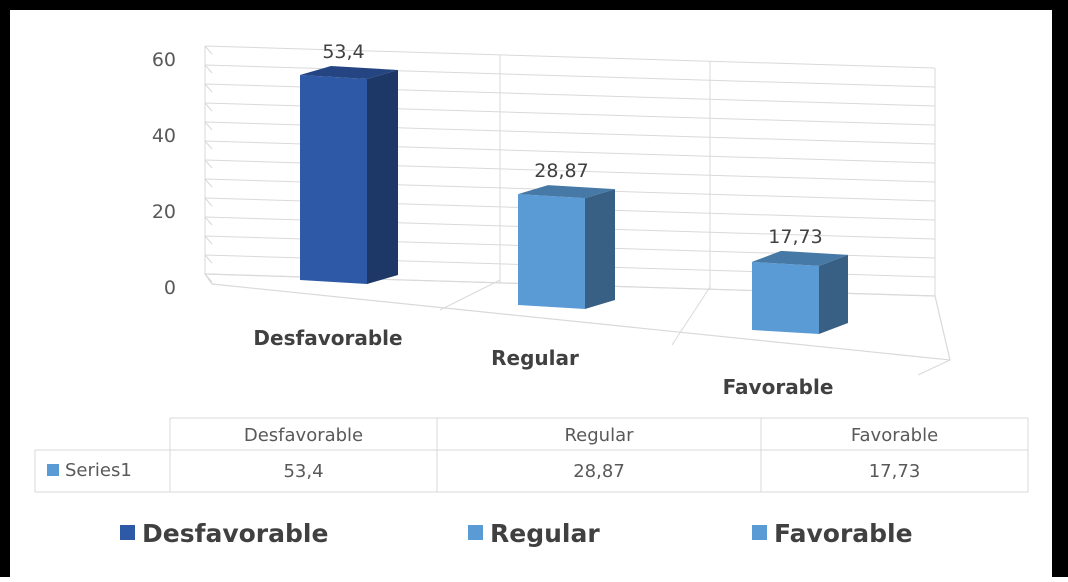 The height and width of the screenshot is (582, 1068). Describe the element at coordinates (303, 471) in the screenshot. I see `table-cell: 53,4` at that location.